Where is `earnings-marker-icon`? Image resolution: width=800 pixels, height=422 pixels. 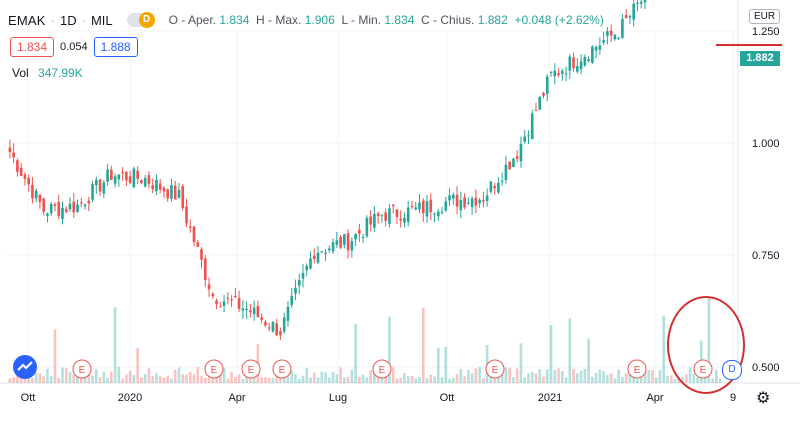 earnings-marker-icon is located at coordinates (495, 369).